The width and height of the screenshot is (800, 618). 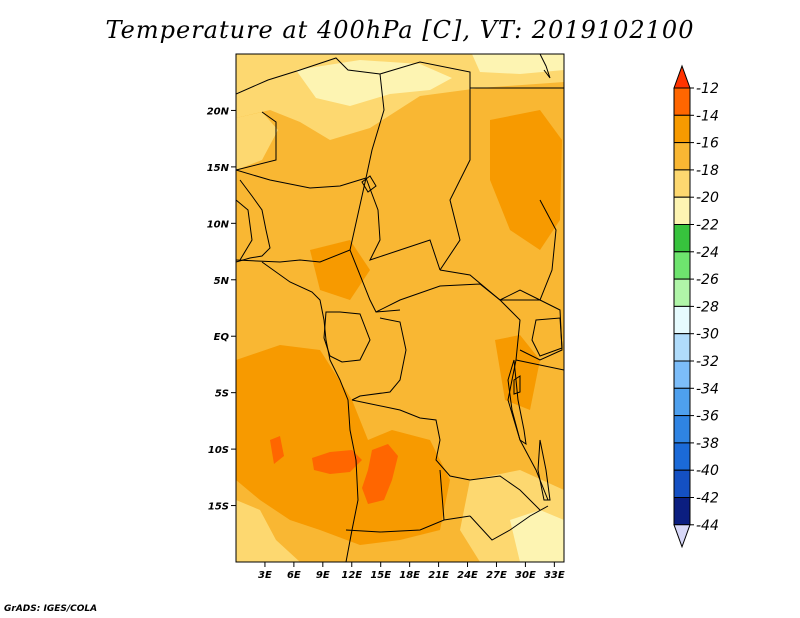 What do you see at coordinates (294, 575) in the screenshot?
I see `lon-tick-label: 6E` at bounding box center [294, 575].